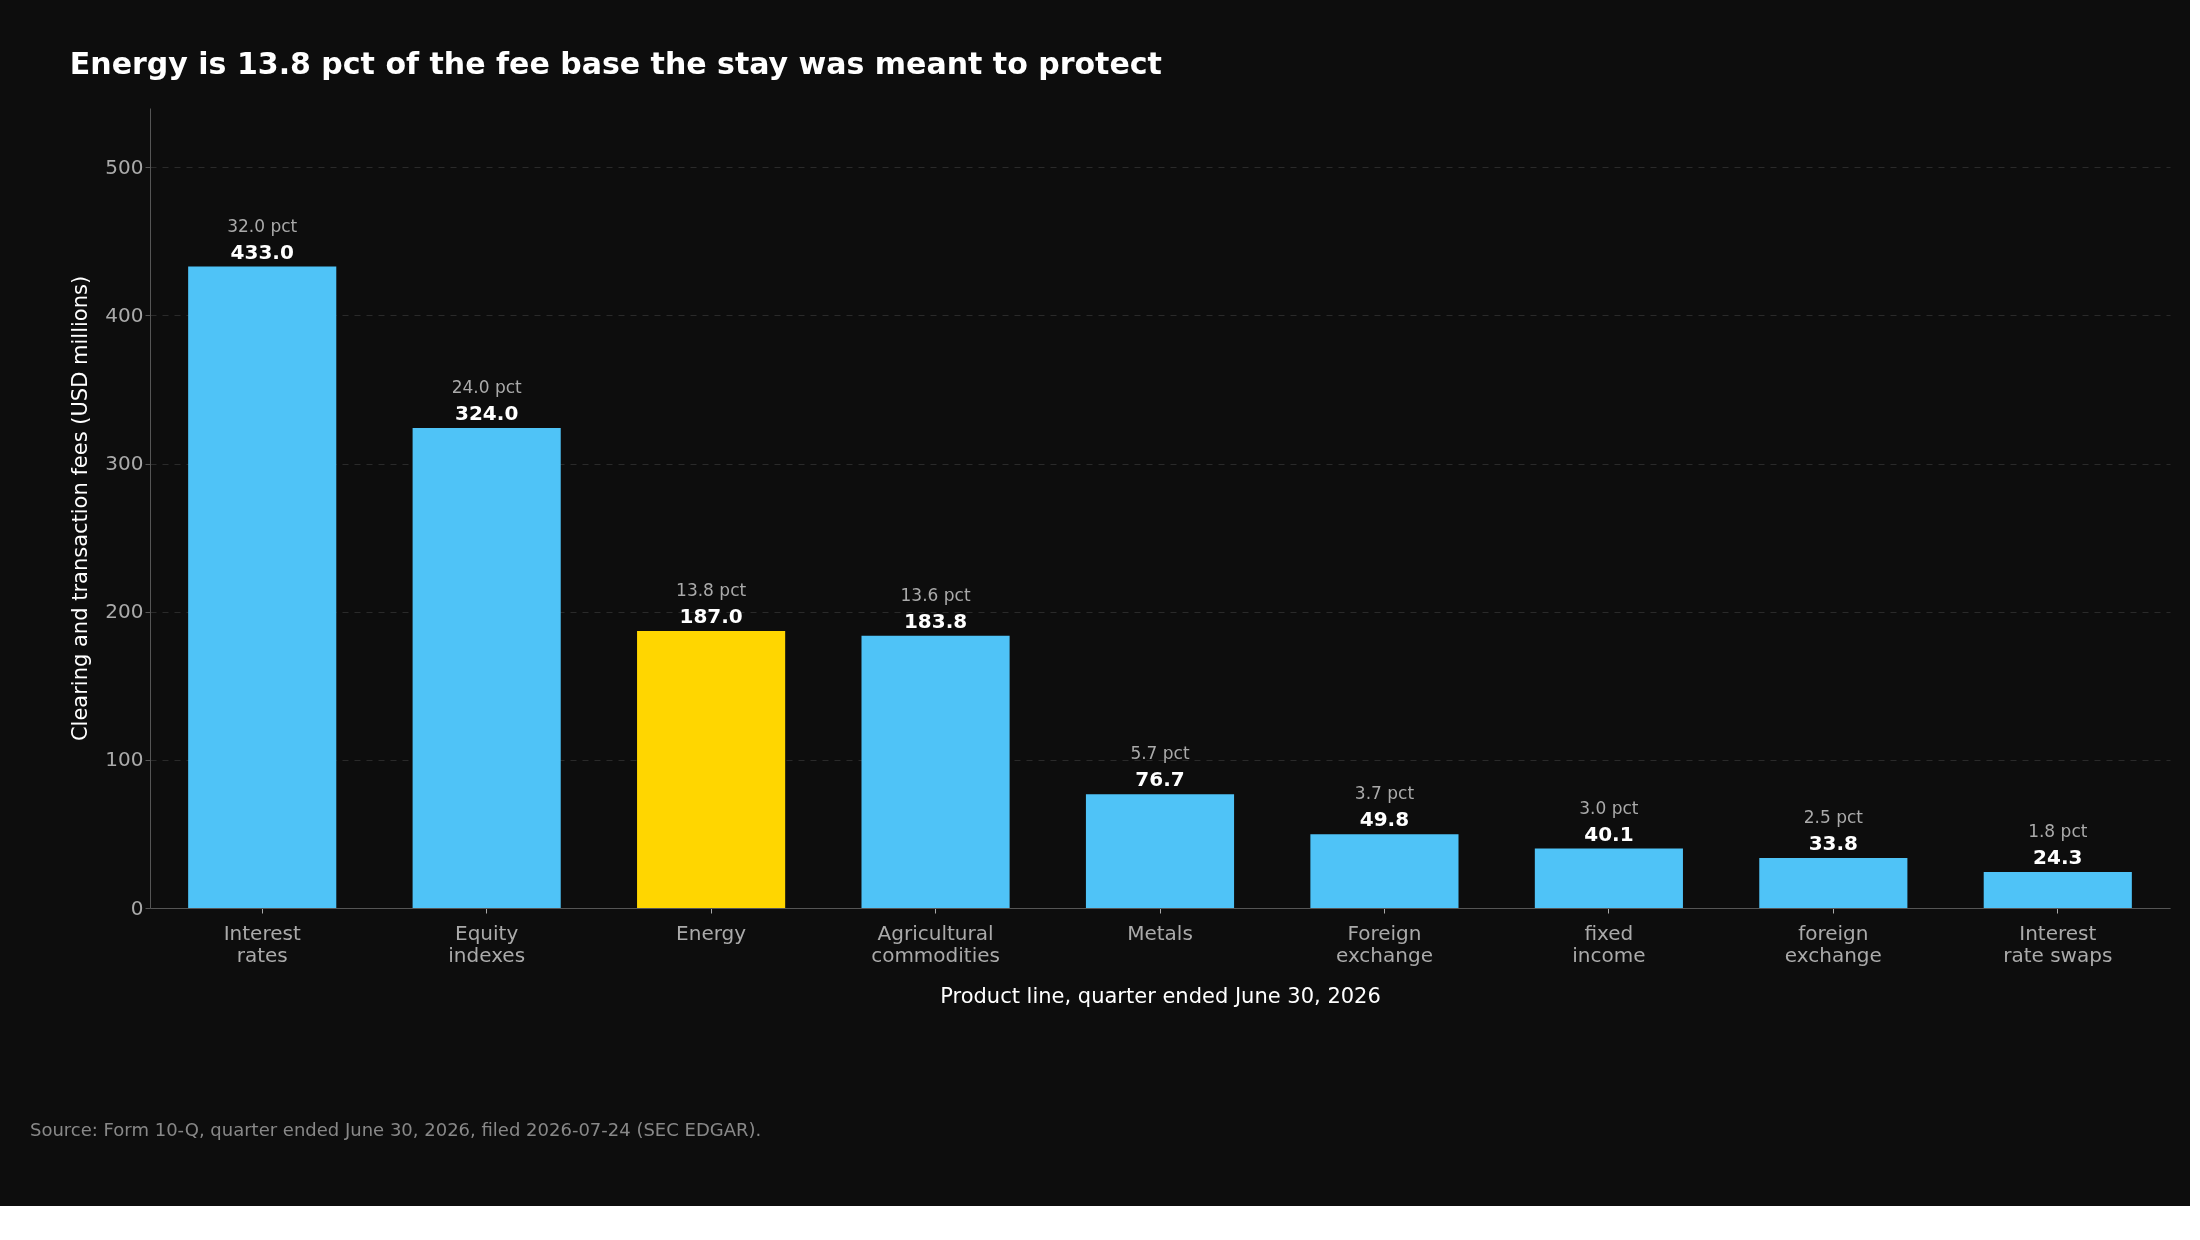 This screenshot has width=2200, height=1240. What do you see at coordinates (1609, 943) in the screenshot?
I see `x-tick-label: fixed income` at bounding box center [1609, 943].